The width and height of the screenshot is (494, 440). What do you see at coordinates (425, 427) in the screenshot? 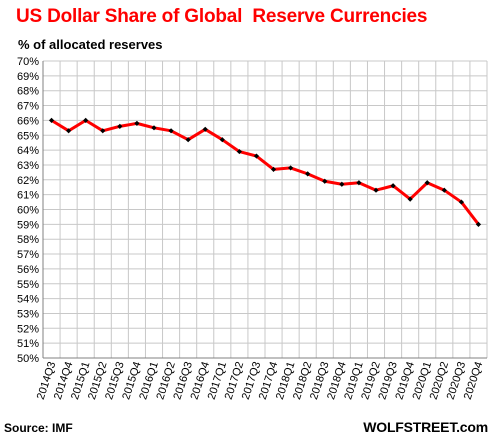
I see `brand-logo-text: WOLFSTREET.com` at bounding box center [425, 427].